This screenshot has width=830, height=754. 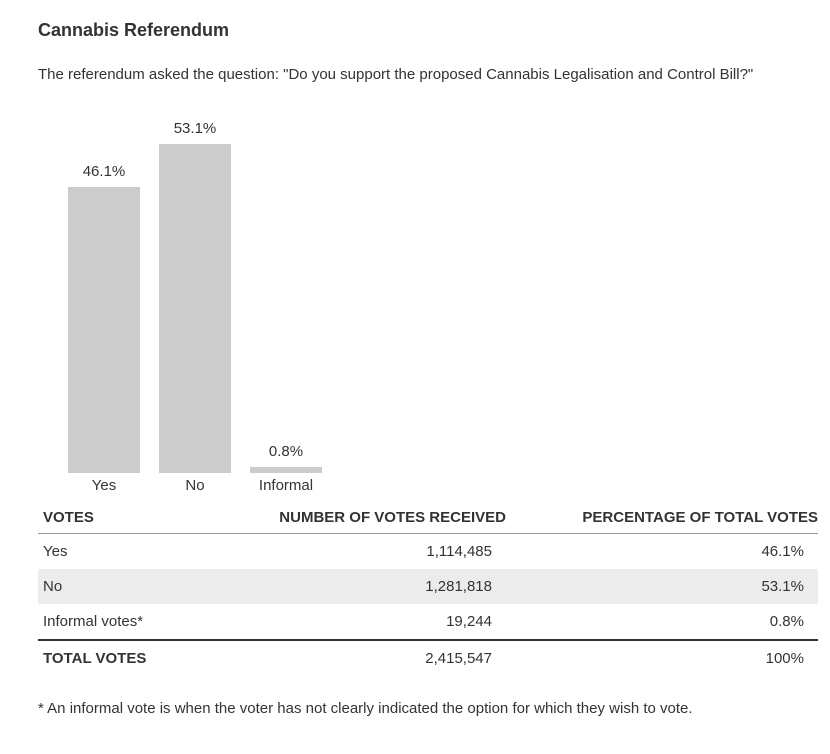 What do you see at coordinates (373, 586) in the screenshot?
I see `votes-received-cell: 1,281,818` at bounding box center [373, 586].